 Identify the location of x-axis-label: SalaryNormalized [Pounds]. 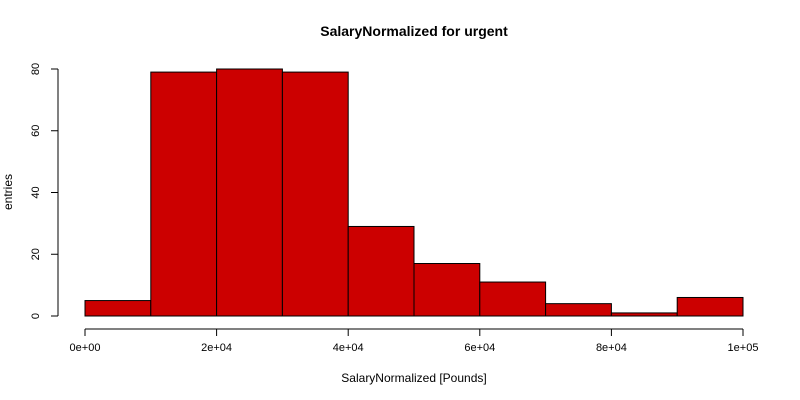
(413, 378).